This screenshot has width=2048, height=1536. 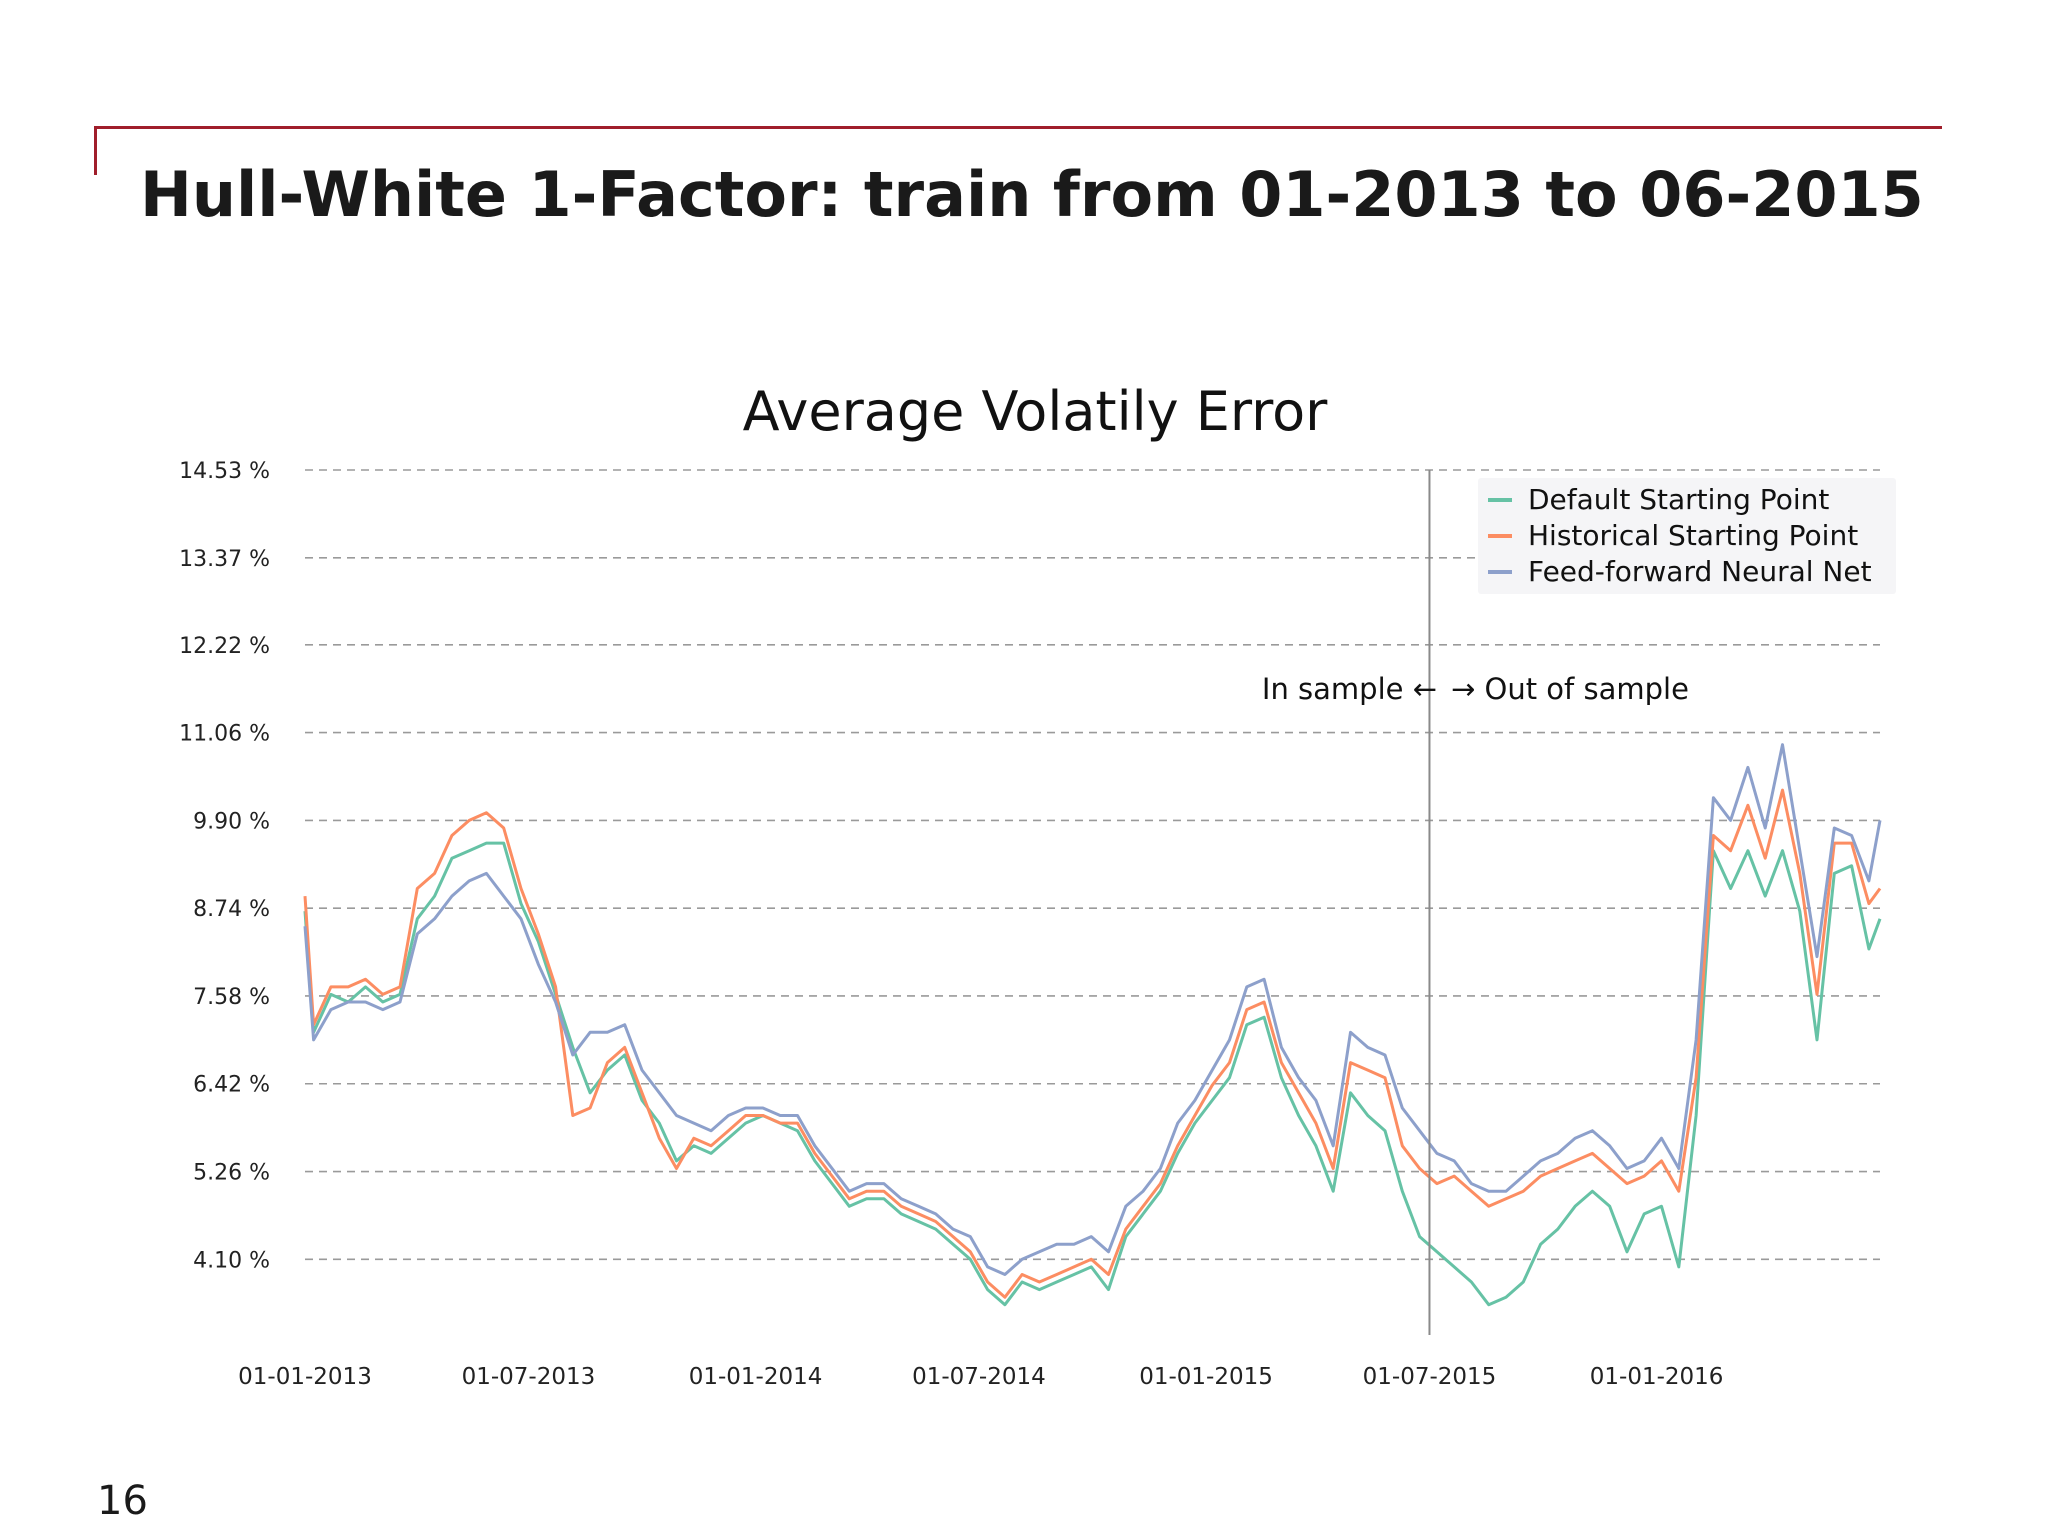 I want to click on x-tick-label: 01-01-2016, so click(x=1657, y=1377).